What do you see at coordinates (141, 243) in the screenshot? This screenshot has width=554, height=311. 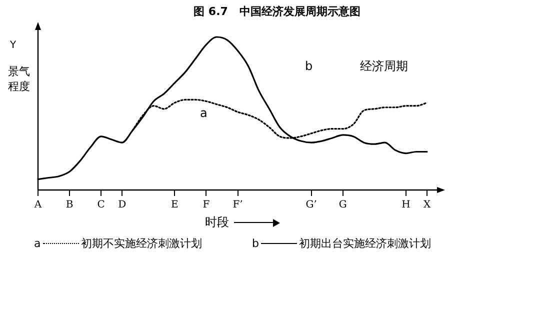 I see `legend-label: 初期不实施经济刺激计划` at bounding box center [141, 243].